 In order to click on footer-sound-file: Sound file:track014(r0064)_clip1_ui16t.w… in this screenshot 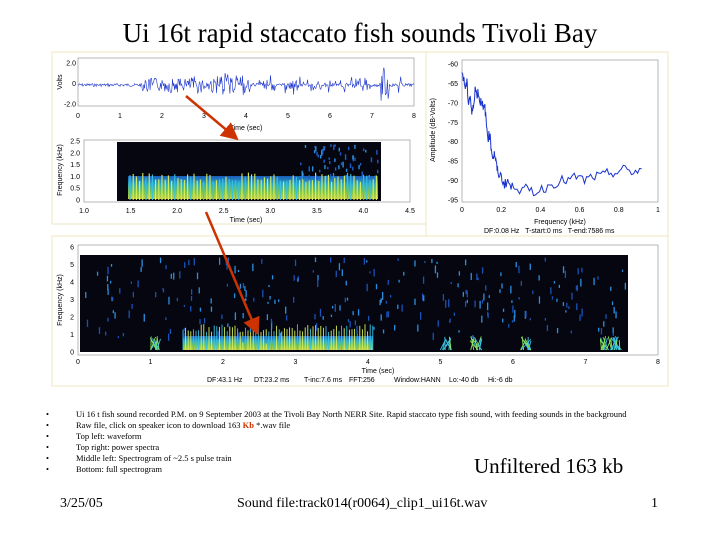, I will do `click(362, 503)`.